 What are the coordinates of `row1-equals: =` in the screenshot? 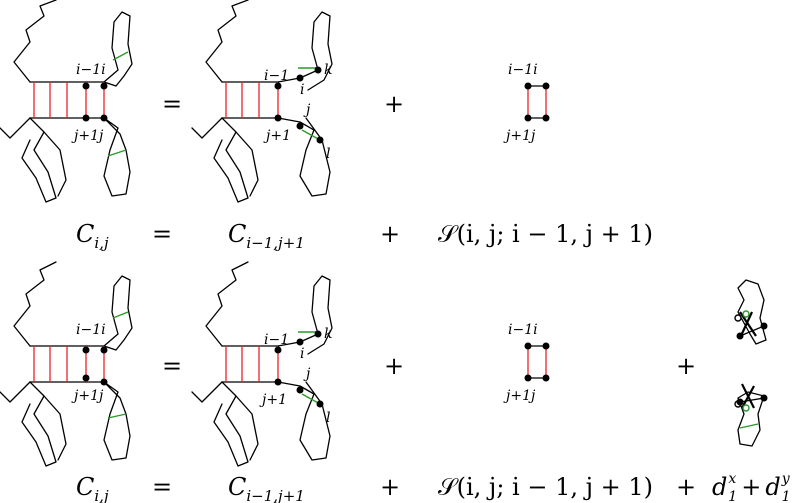 It's located at (172, 104).